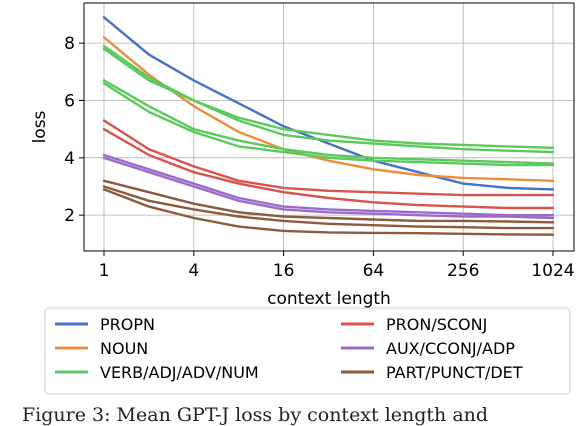 This screenshot has width=578, height=426. What do you see at coordinates (179, 372) in the screenshot?
I see `legend-entry-label: VERB/ADJ/ADV/NUM` at bounding box center [179, 372].